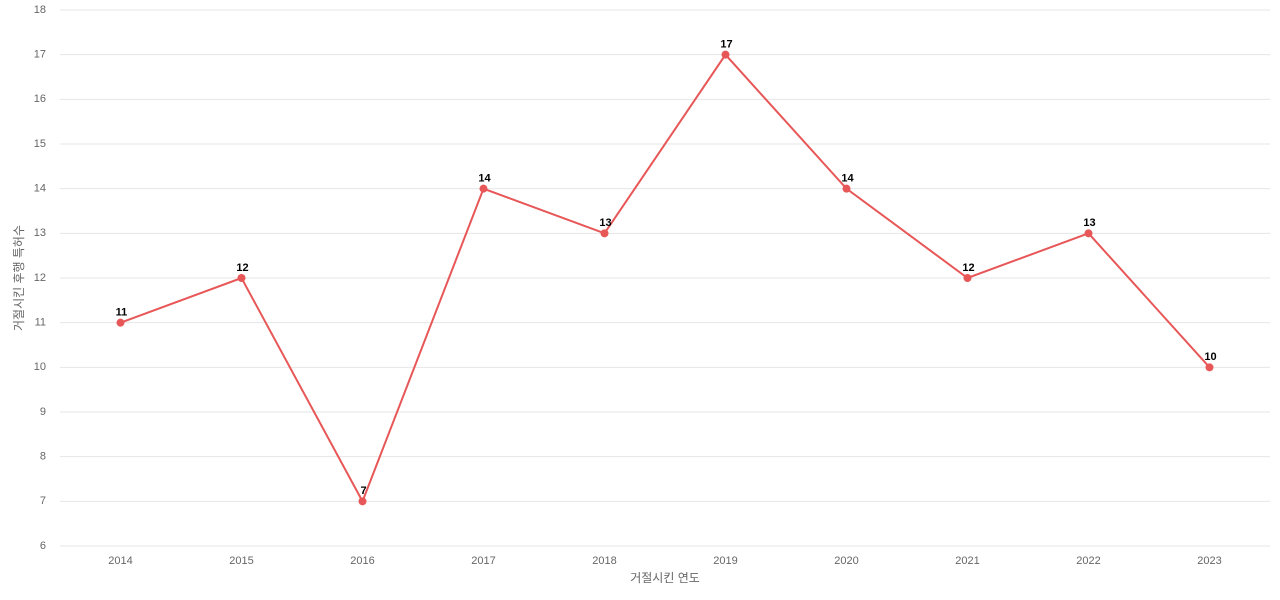  I want to click on y-tick-label: 12, so click(40, 278).